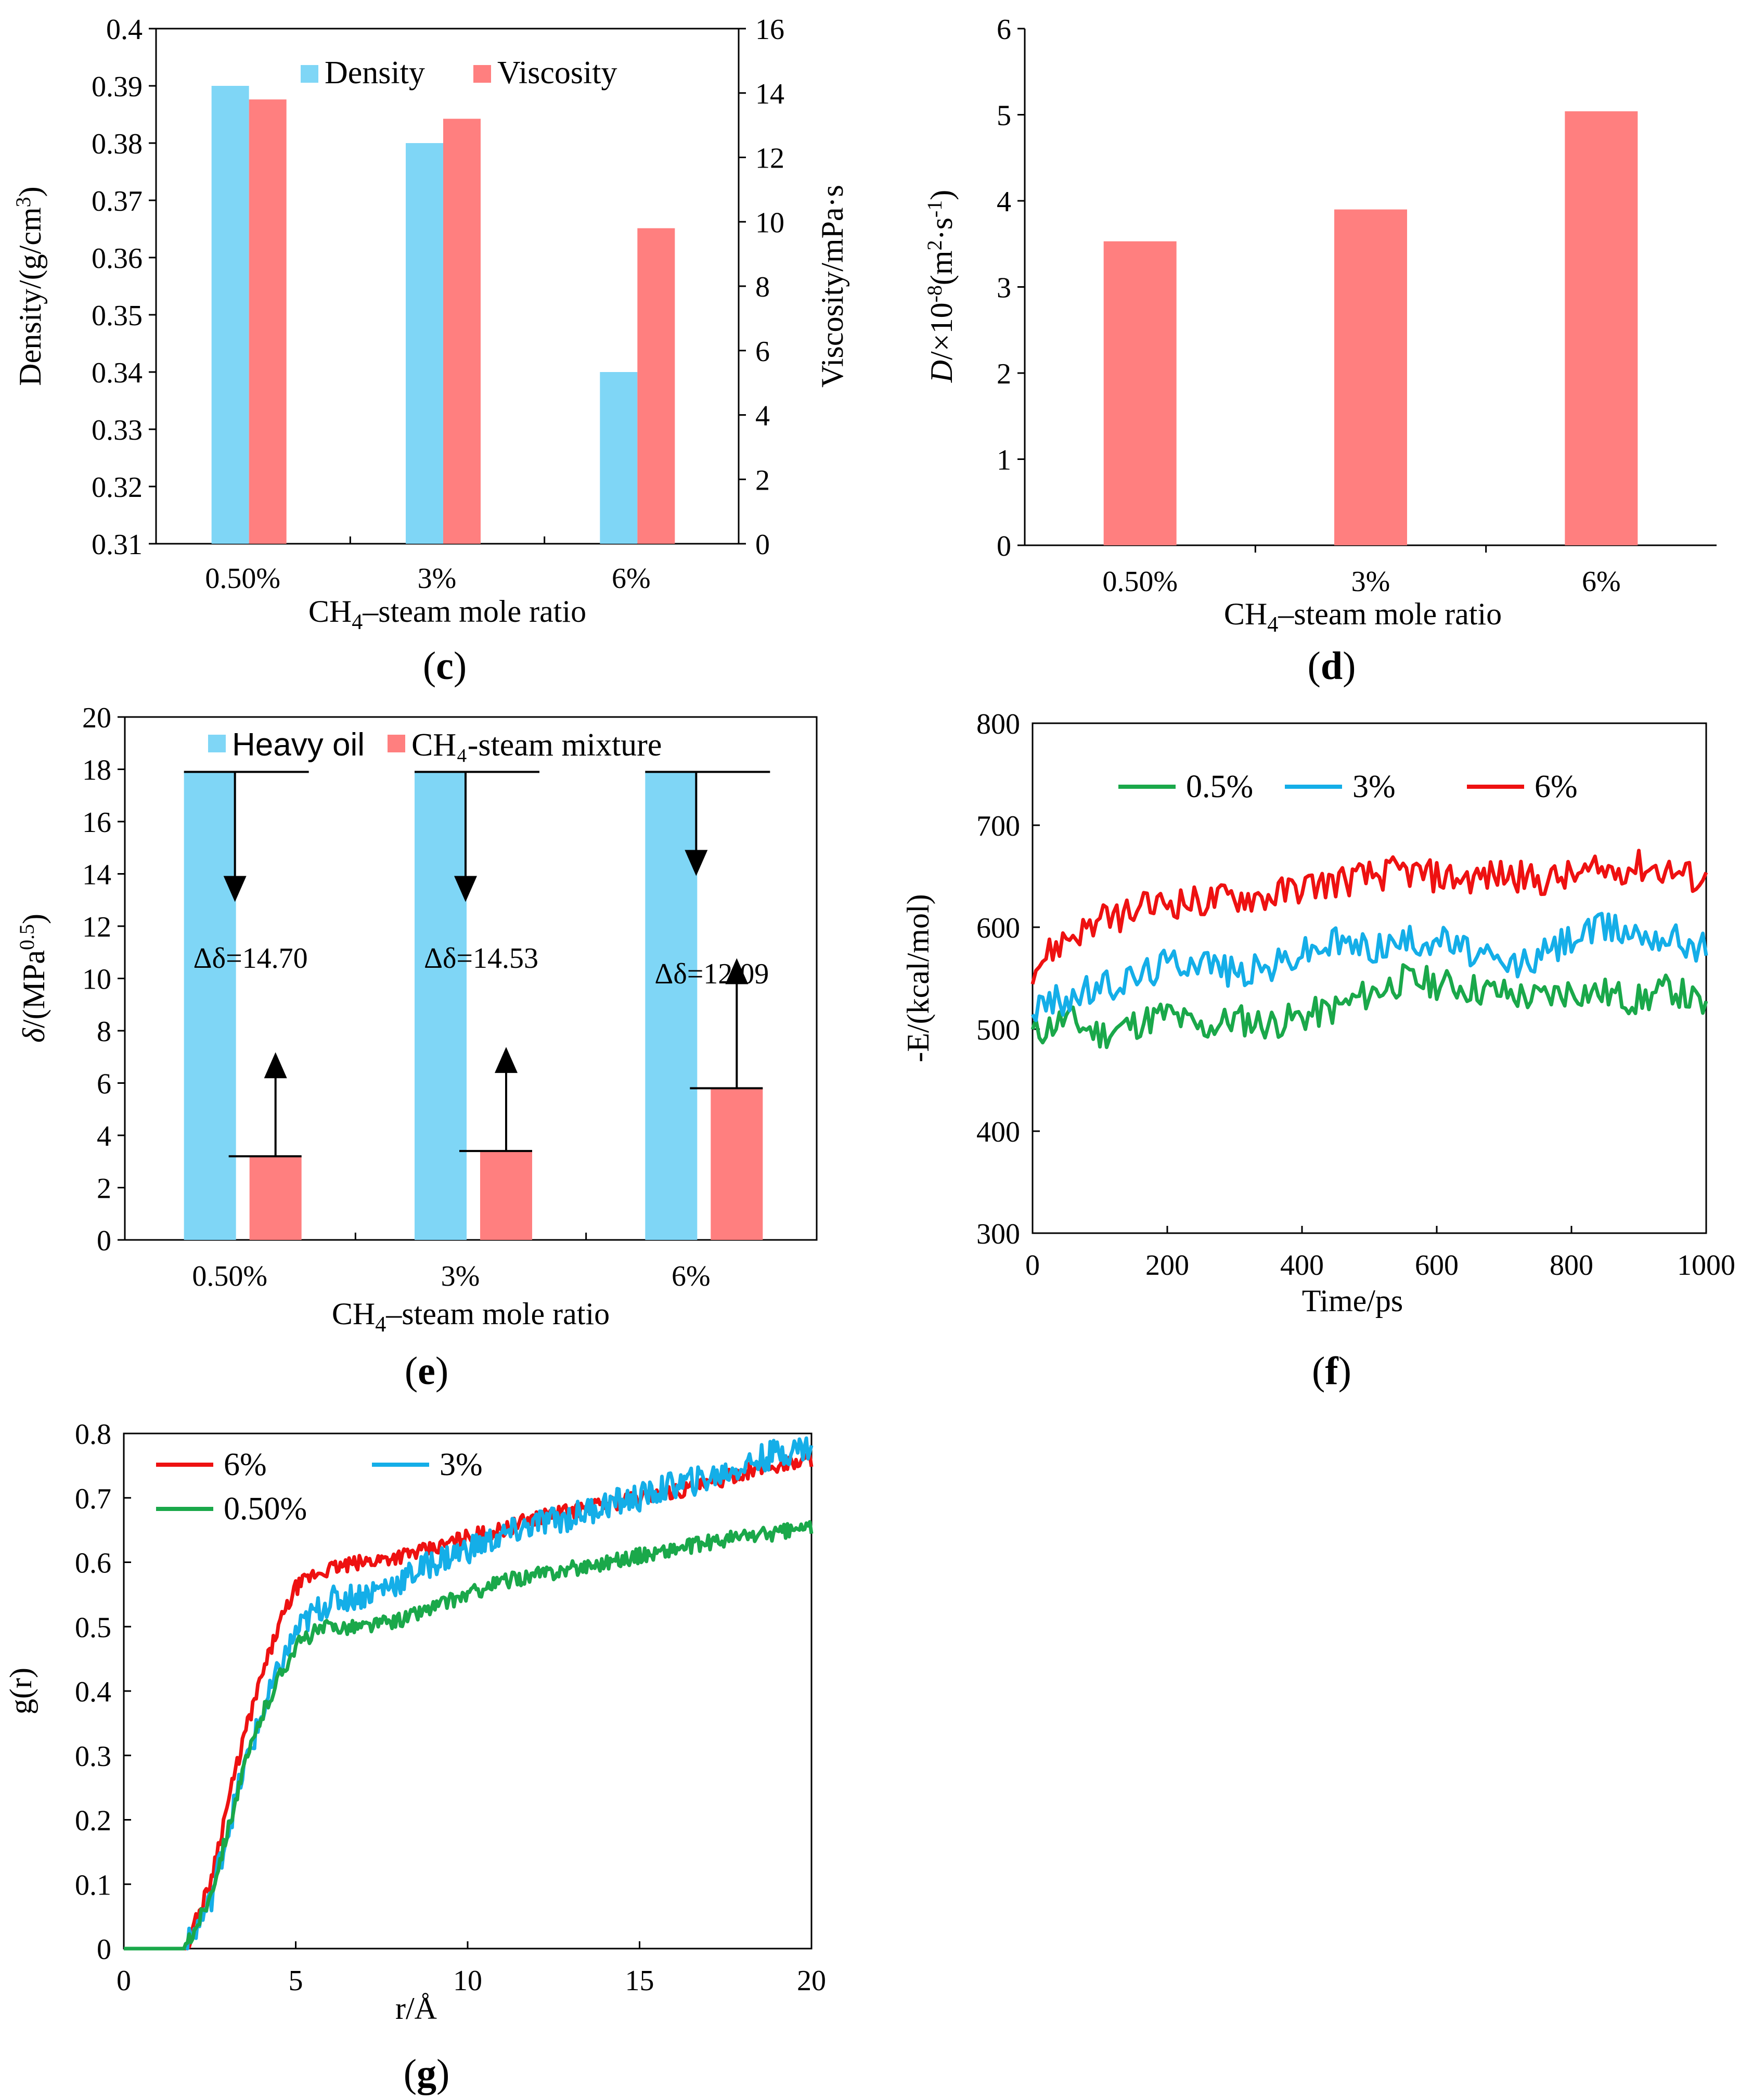 Image resolution: width=1753 pixels, height=2100 pixels. What do you see at coordinates (1571, 1265) in the screenshot?
I see `x-tick-label: 800` at bounding box center [1571, 1265].